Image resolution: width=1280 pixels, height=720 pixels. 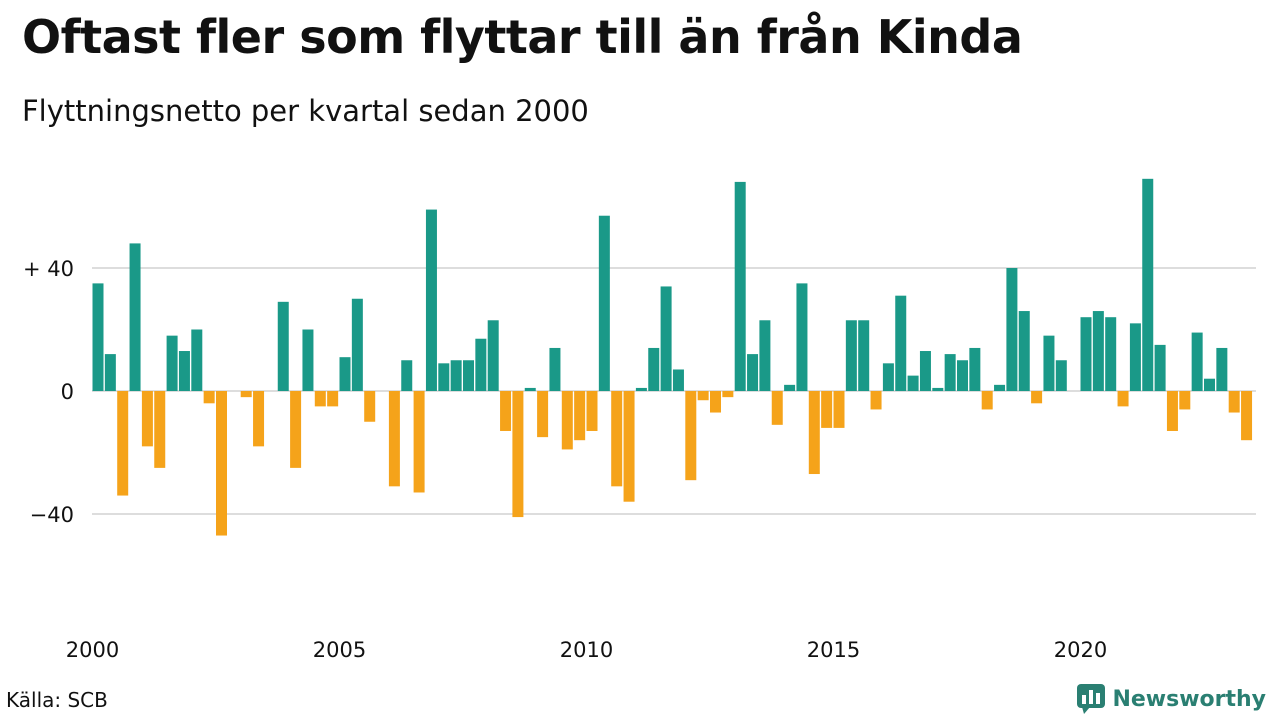 I want to click on x-tick-label: 2010, so click(x=586, y=650).